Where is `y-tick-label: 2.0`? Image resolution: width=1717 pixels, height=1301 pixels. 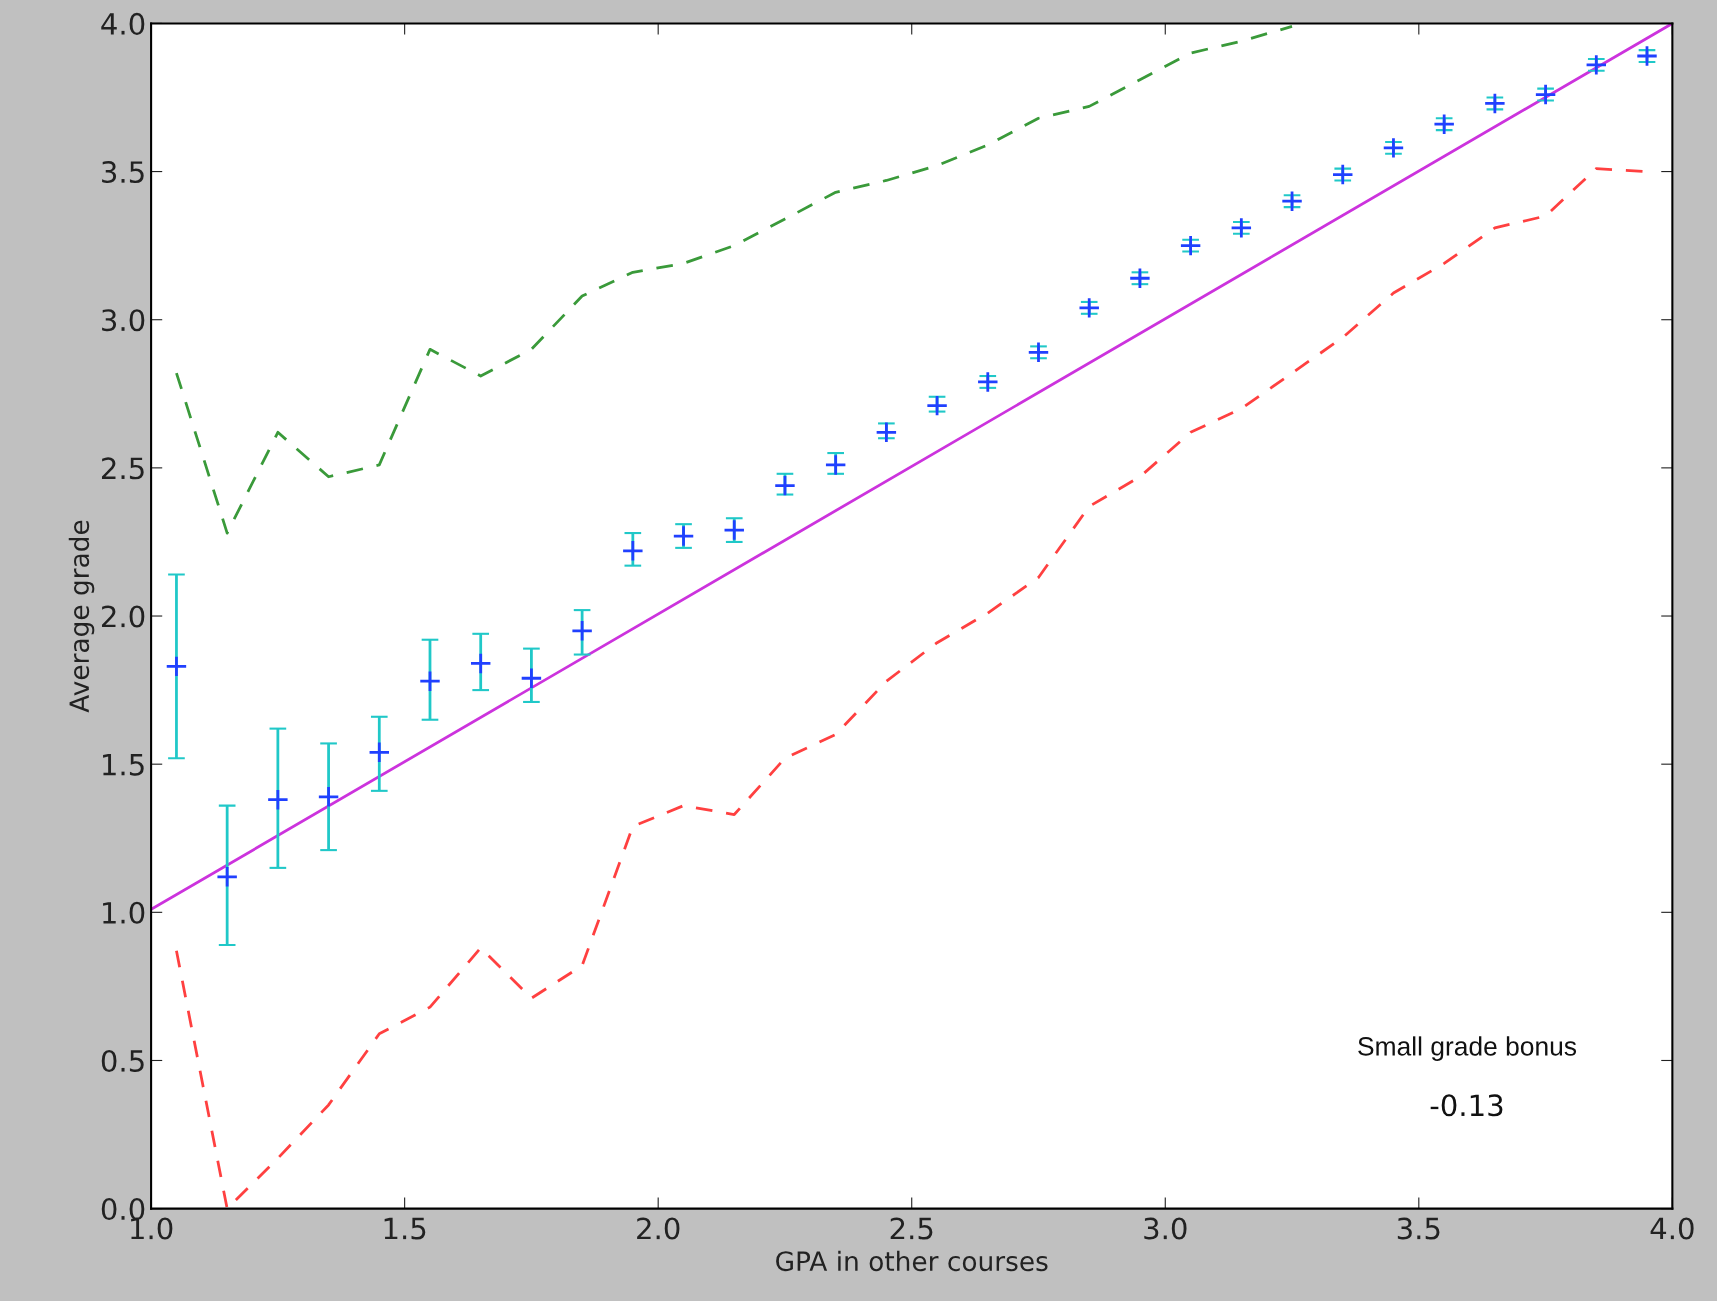 y-tick-label: 2.0 is located at coordinates (123, 616).